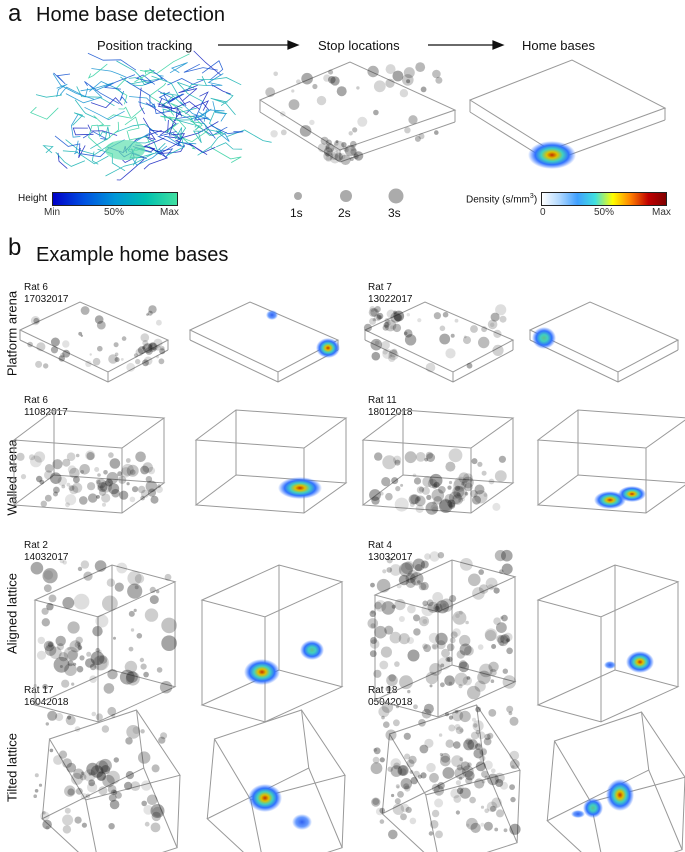 The image size is (685, 852). I want to click on lattice-cube-1-top, so click(272, 591).